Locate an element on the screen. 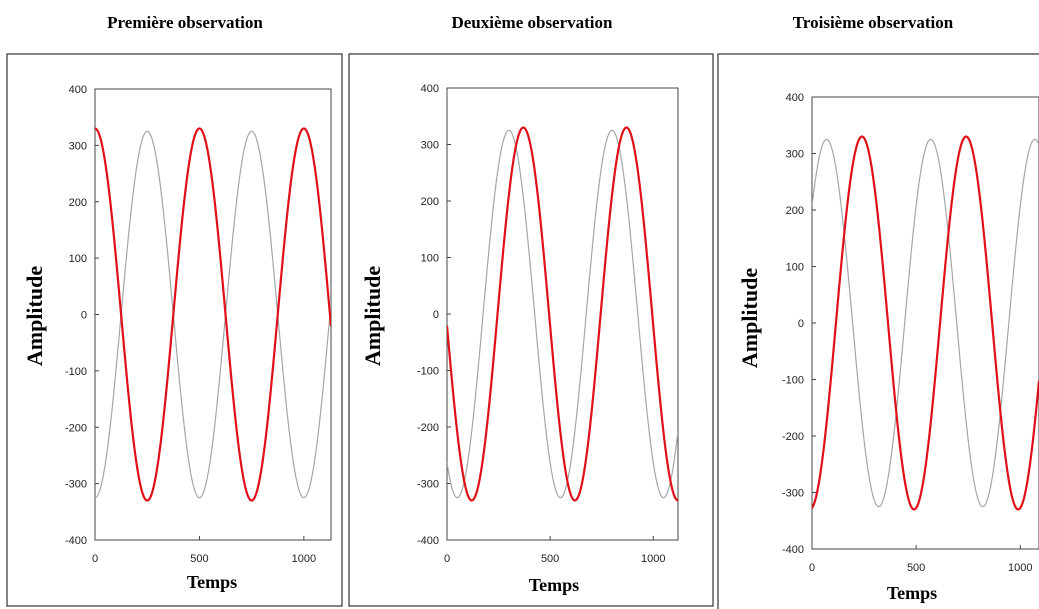 This screenshot has width=1039, height=609. panel-1-series-1-line is located at coordinates (213, 314).